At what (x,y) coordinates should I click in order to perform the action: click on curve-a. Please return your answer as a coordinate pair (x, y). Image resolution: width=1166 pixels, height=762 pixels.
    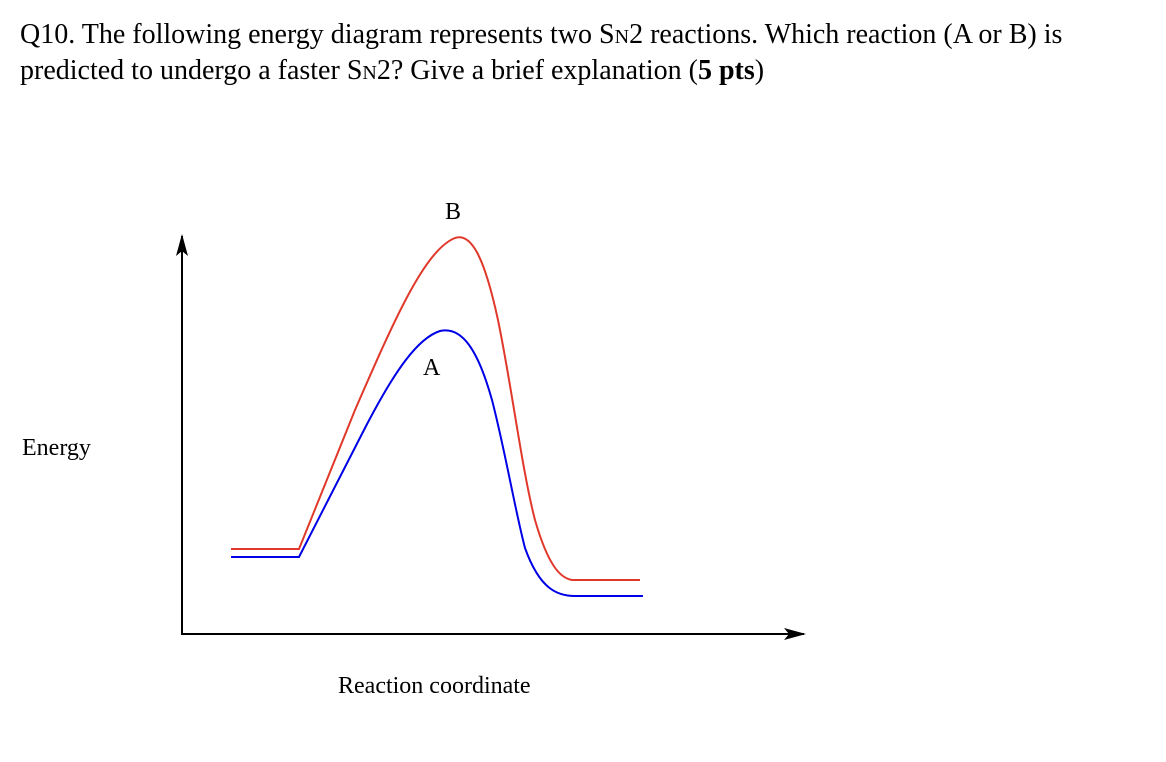
    Looking at the image, I should click on (437, 463).